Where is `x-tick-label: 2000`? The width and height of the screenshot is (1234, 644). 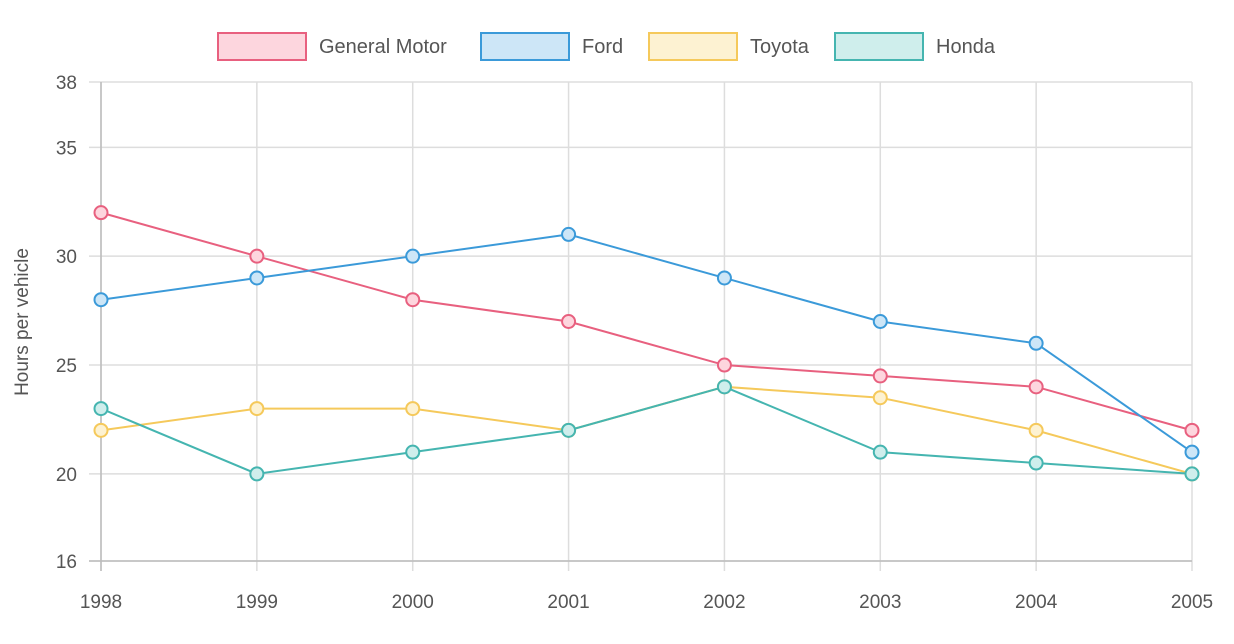 x-tick-label: 2000 is located at coordinates (413, 602).